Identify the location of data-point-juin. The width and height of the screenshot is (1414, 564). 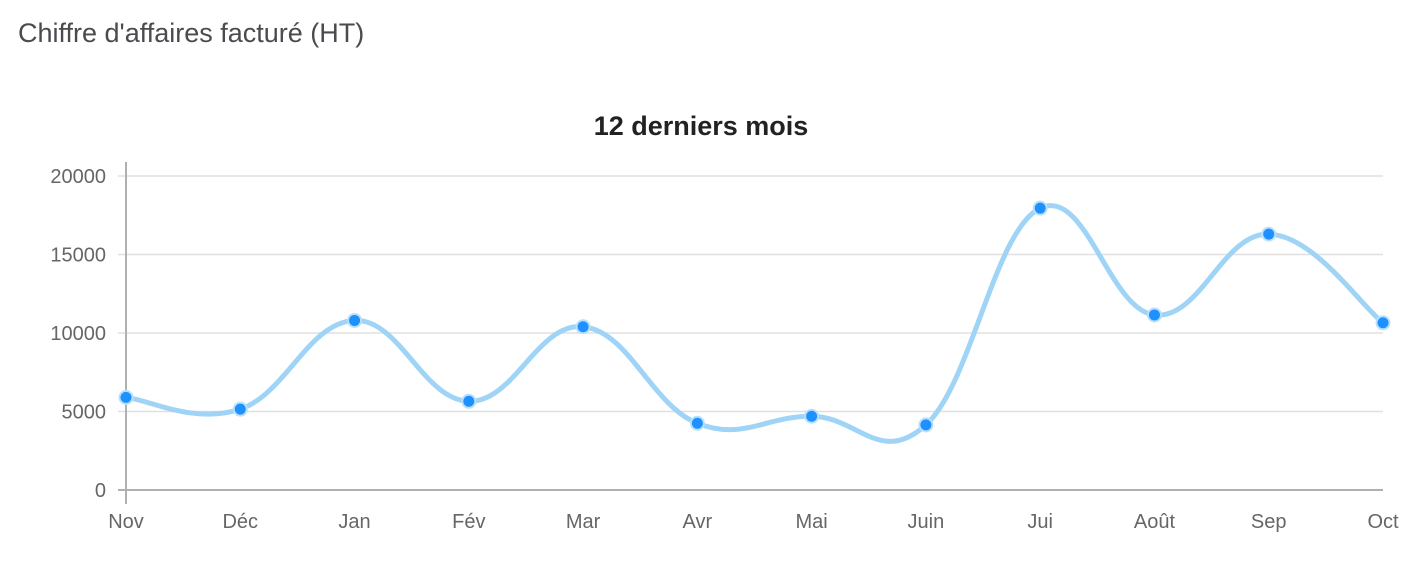
(926, 425).